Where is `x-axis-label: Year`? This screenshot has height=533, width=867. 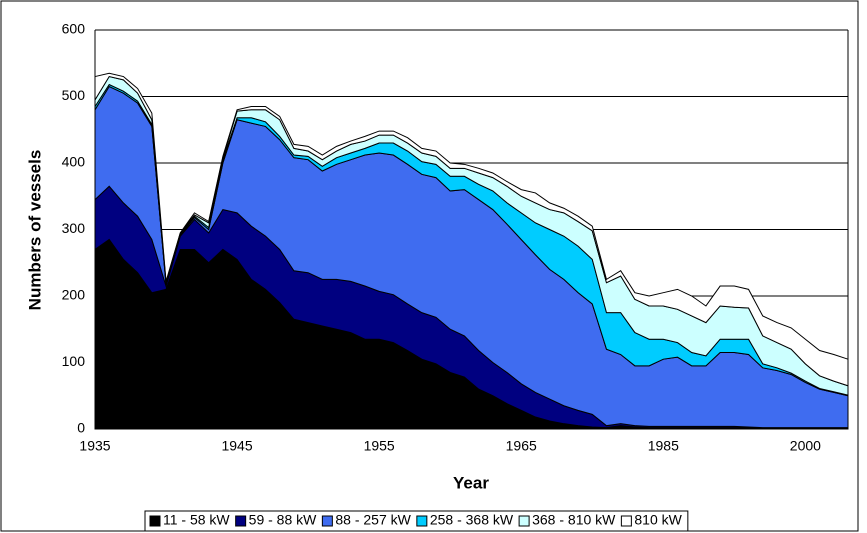 x-axis-label: Year is located at coordinates (471, 482).